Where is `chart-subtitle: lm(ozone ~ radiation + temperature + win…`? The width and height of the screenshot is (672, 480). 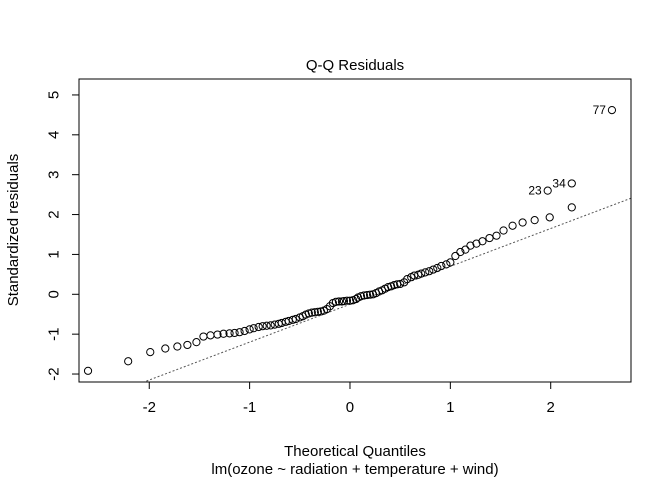
chart-subtitle: lm(ozone ~ radiation + temperature + win… is located at coordinates (354, 469).